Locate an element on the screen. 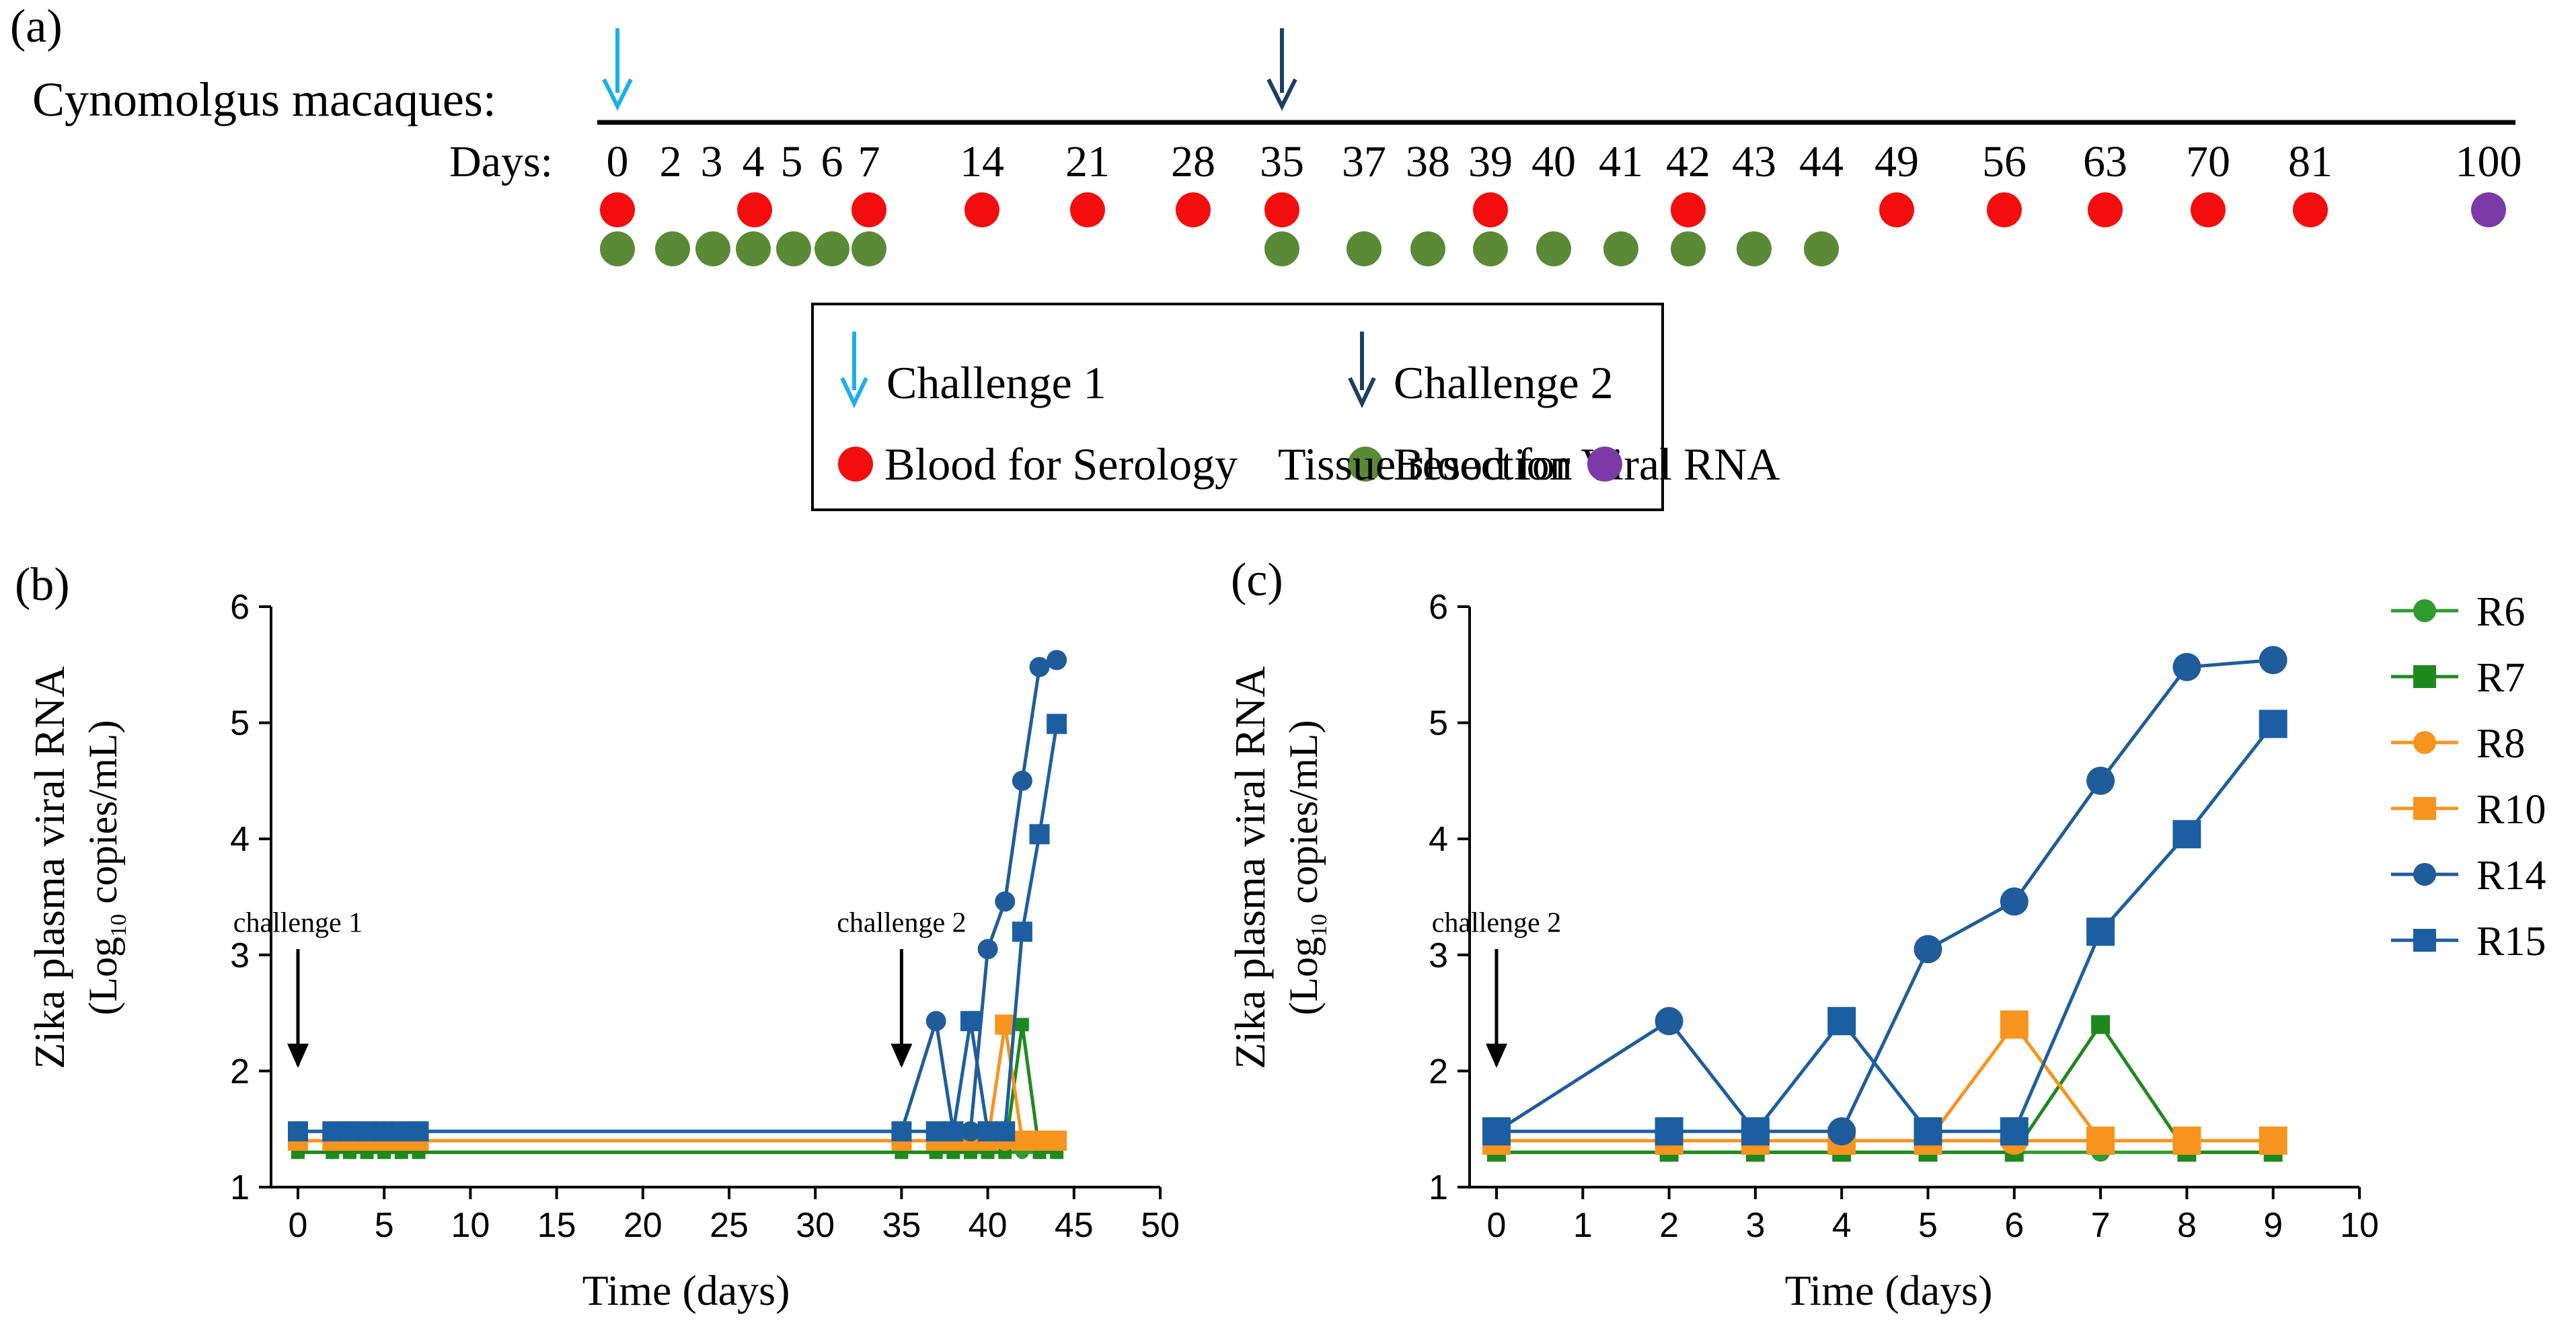  x-tick-label: 5 is located at coordinates (384, 1225).